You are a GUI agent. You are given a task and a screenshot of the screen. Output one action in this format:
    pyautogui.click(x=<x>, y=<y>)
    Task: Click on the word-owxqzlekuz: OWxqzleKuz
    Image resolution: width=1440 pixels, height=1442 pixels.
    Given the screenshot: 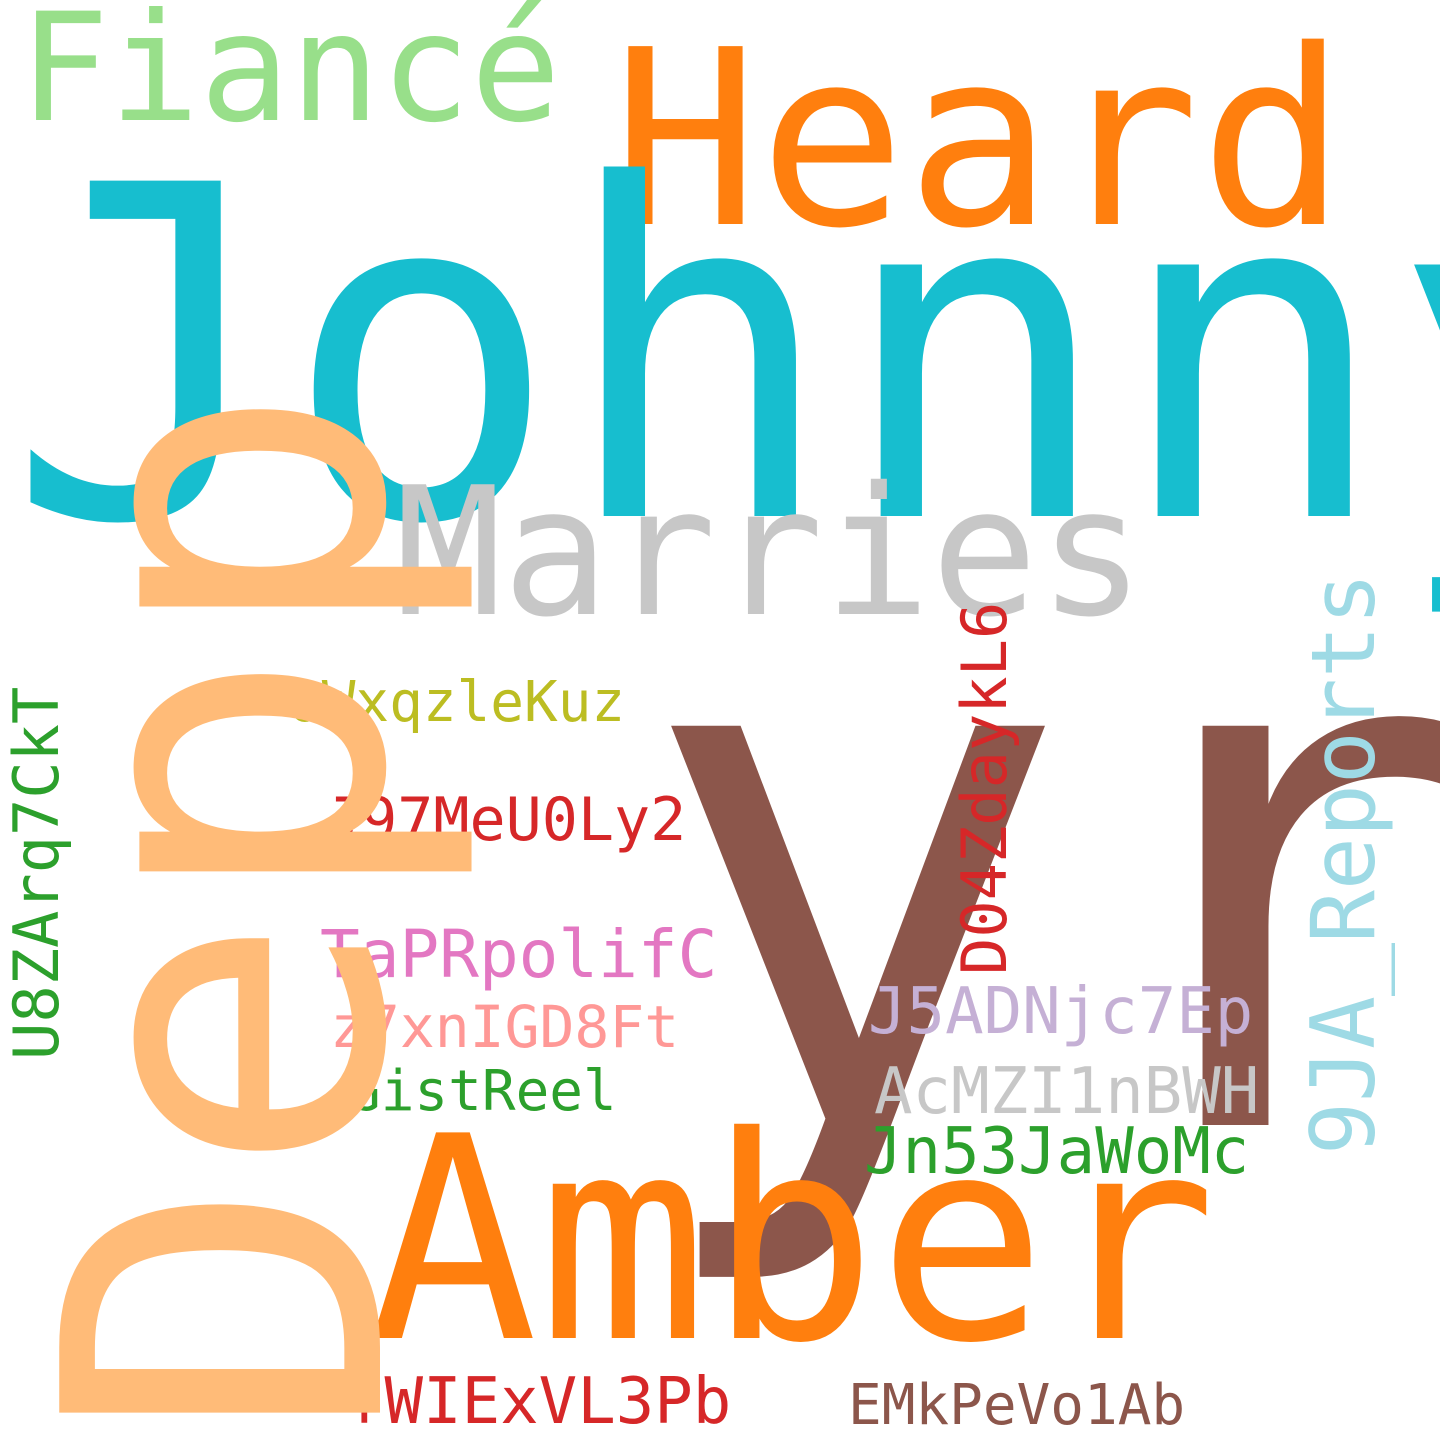 What is the action you would take?
    pyautogui.click(x=457, y=702)
    